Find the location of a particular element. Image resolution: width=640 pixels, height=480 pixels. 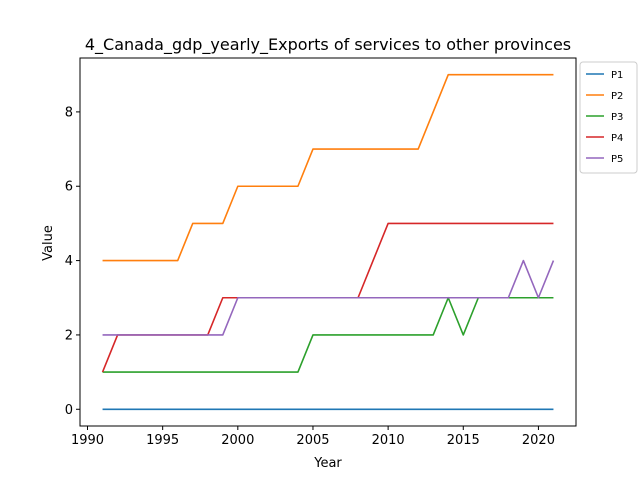

legend-label: P1 is located at coordinates (617, 75).